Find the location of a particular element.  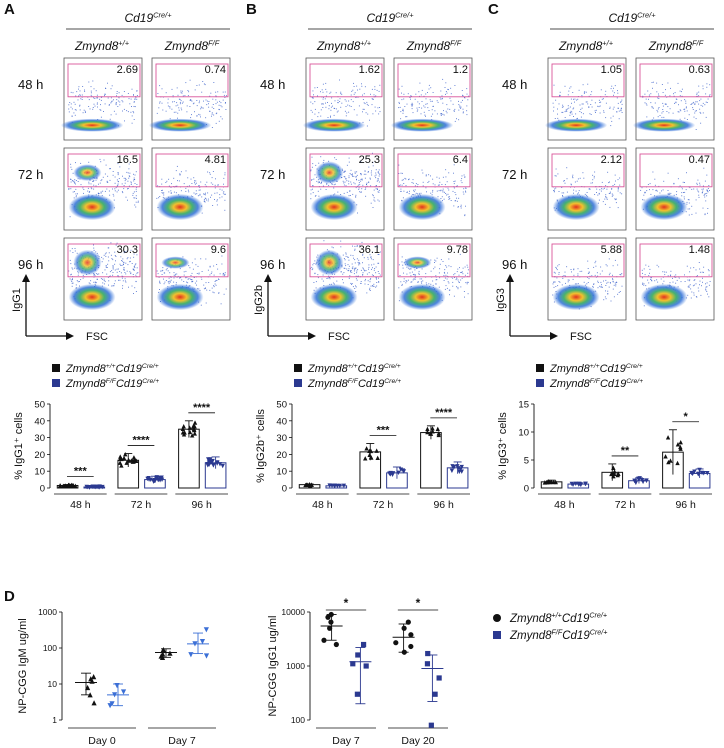

gate-percentage: 4.81 is located at coordinates (215, 160).